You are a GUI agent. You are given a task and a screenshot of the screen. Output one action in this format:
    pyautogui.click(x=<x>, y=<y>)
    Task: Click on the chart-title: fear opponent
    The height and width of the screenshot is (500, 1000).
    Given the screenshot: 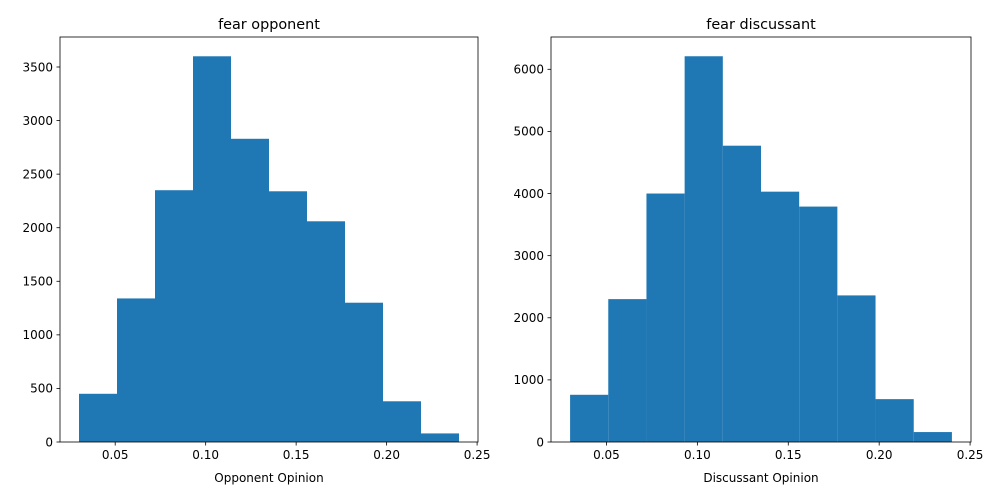 What is the action you would take?
    pyautogui.click(x=269, y=25)
    